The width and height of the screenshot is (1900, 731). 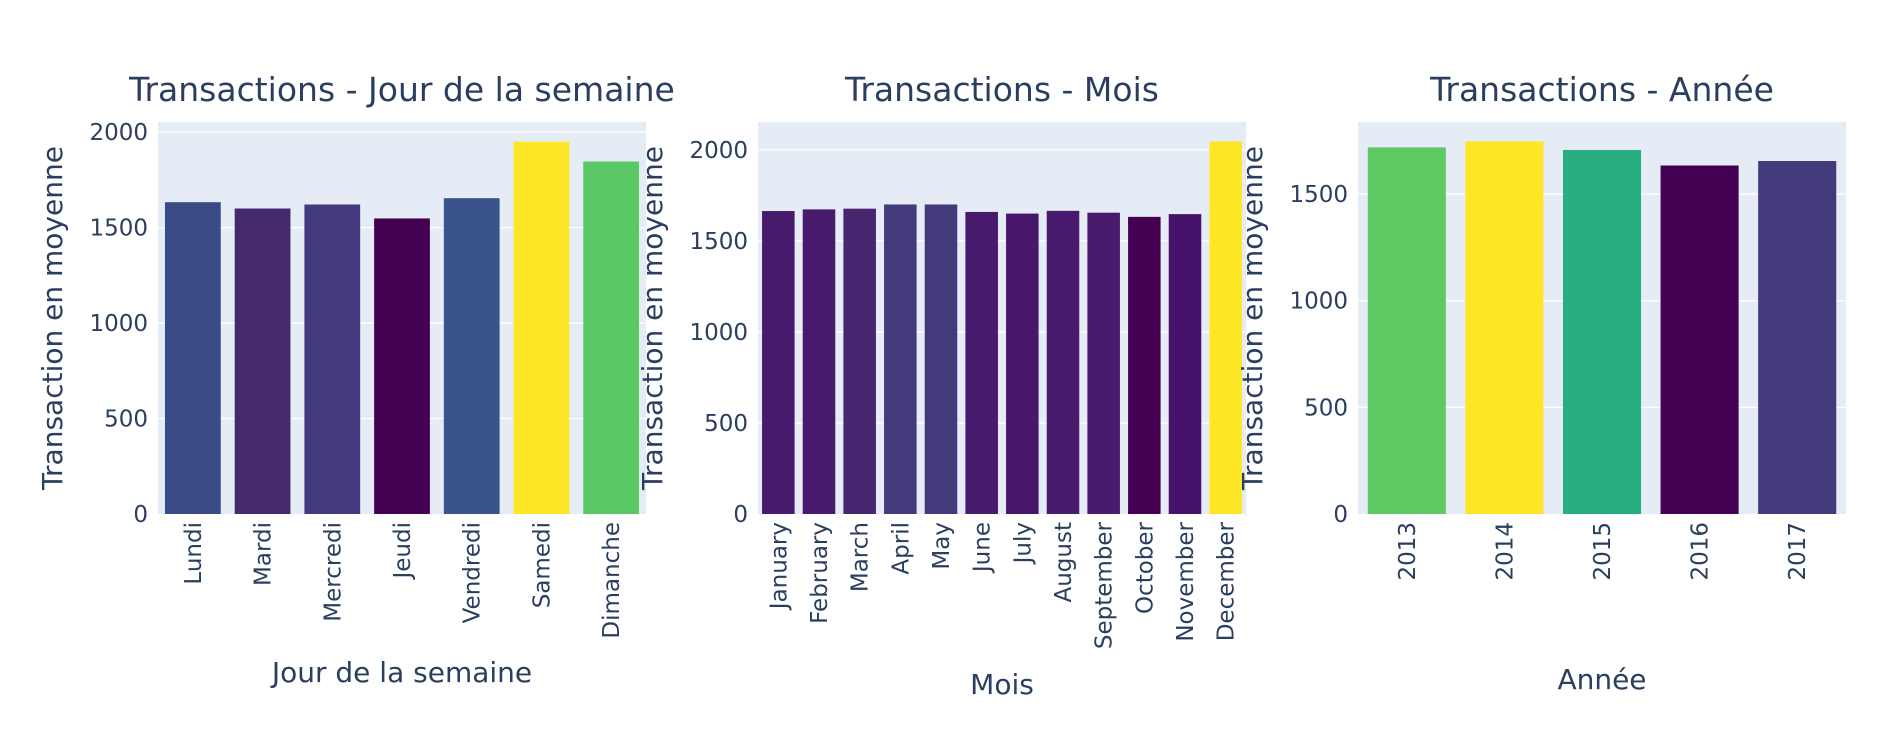 What do you see at coordinates (901, 548) in the screenshot?
I see `x-tick-label: April` at bounding box center [901, 548].